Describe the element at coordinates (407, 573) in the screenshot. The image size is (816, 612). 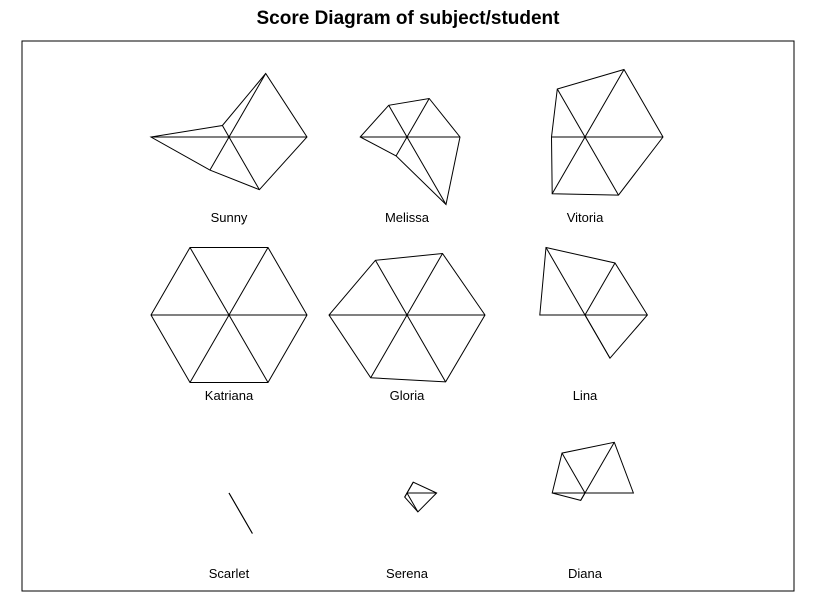
I see `star-label: Serena` at that location.